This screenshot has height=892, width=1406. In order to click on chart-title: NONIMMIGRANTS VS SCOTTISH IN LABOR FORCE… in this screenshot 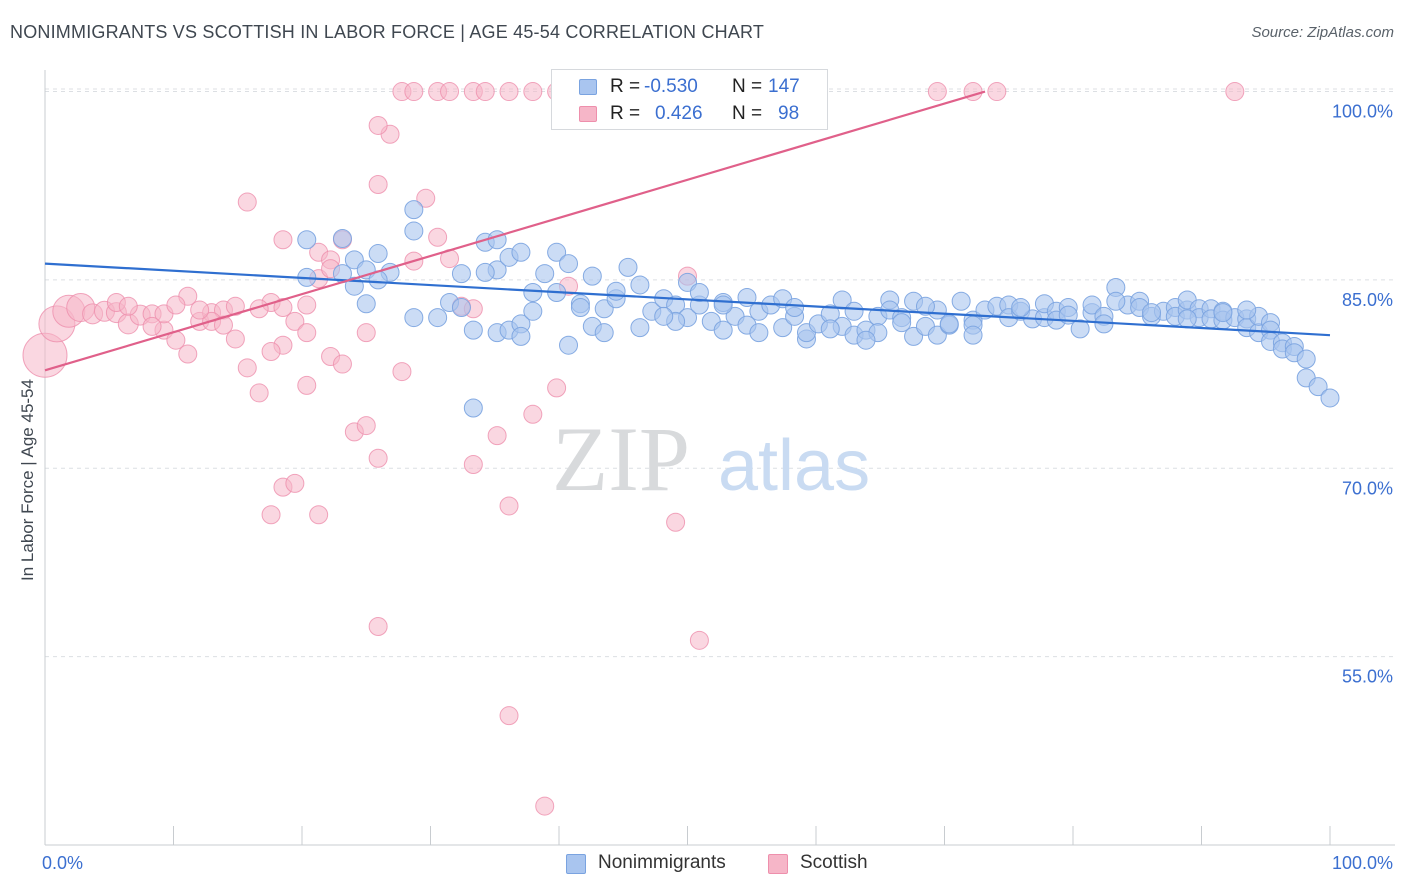, I will do `click(387, 32)`.